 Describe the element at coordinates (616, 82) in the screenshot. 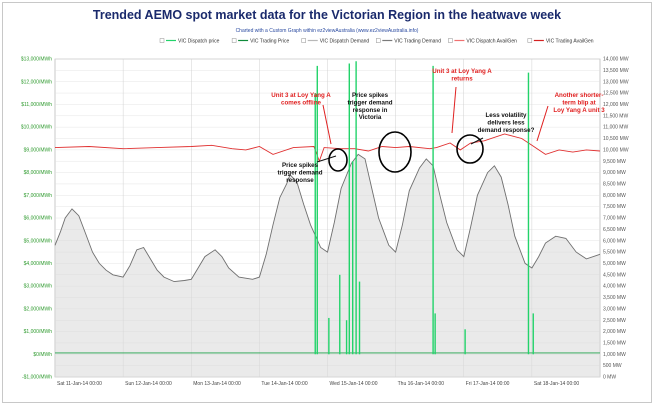

I see `y-right-tick-label: 13,000 MW` at that location.